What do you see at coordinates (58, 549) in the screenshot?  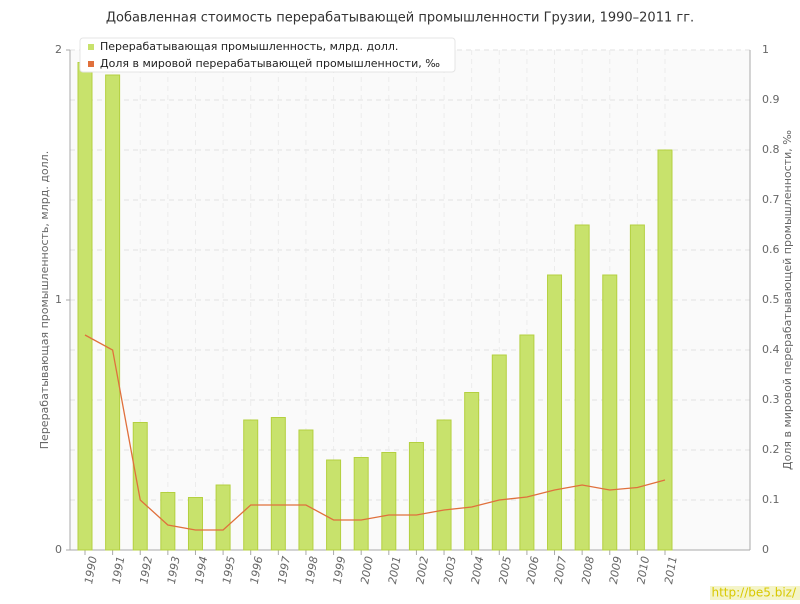 I see `y-tick-label: 0` at bounding box center [58, 549].